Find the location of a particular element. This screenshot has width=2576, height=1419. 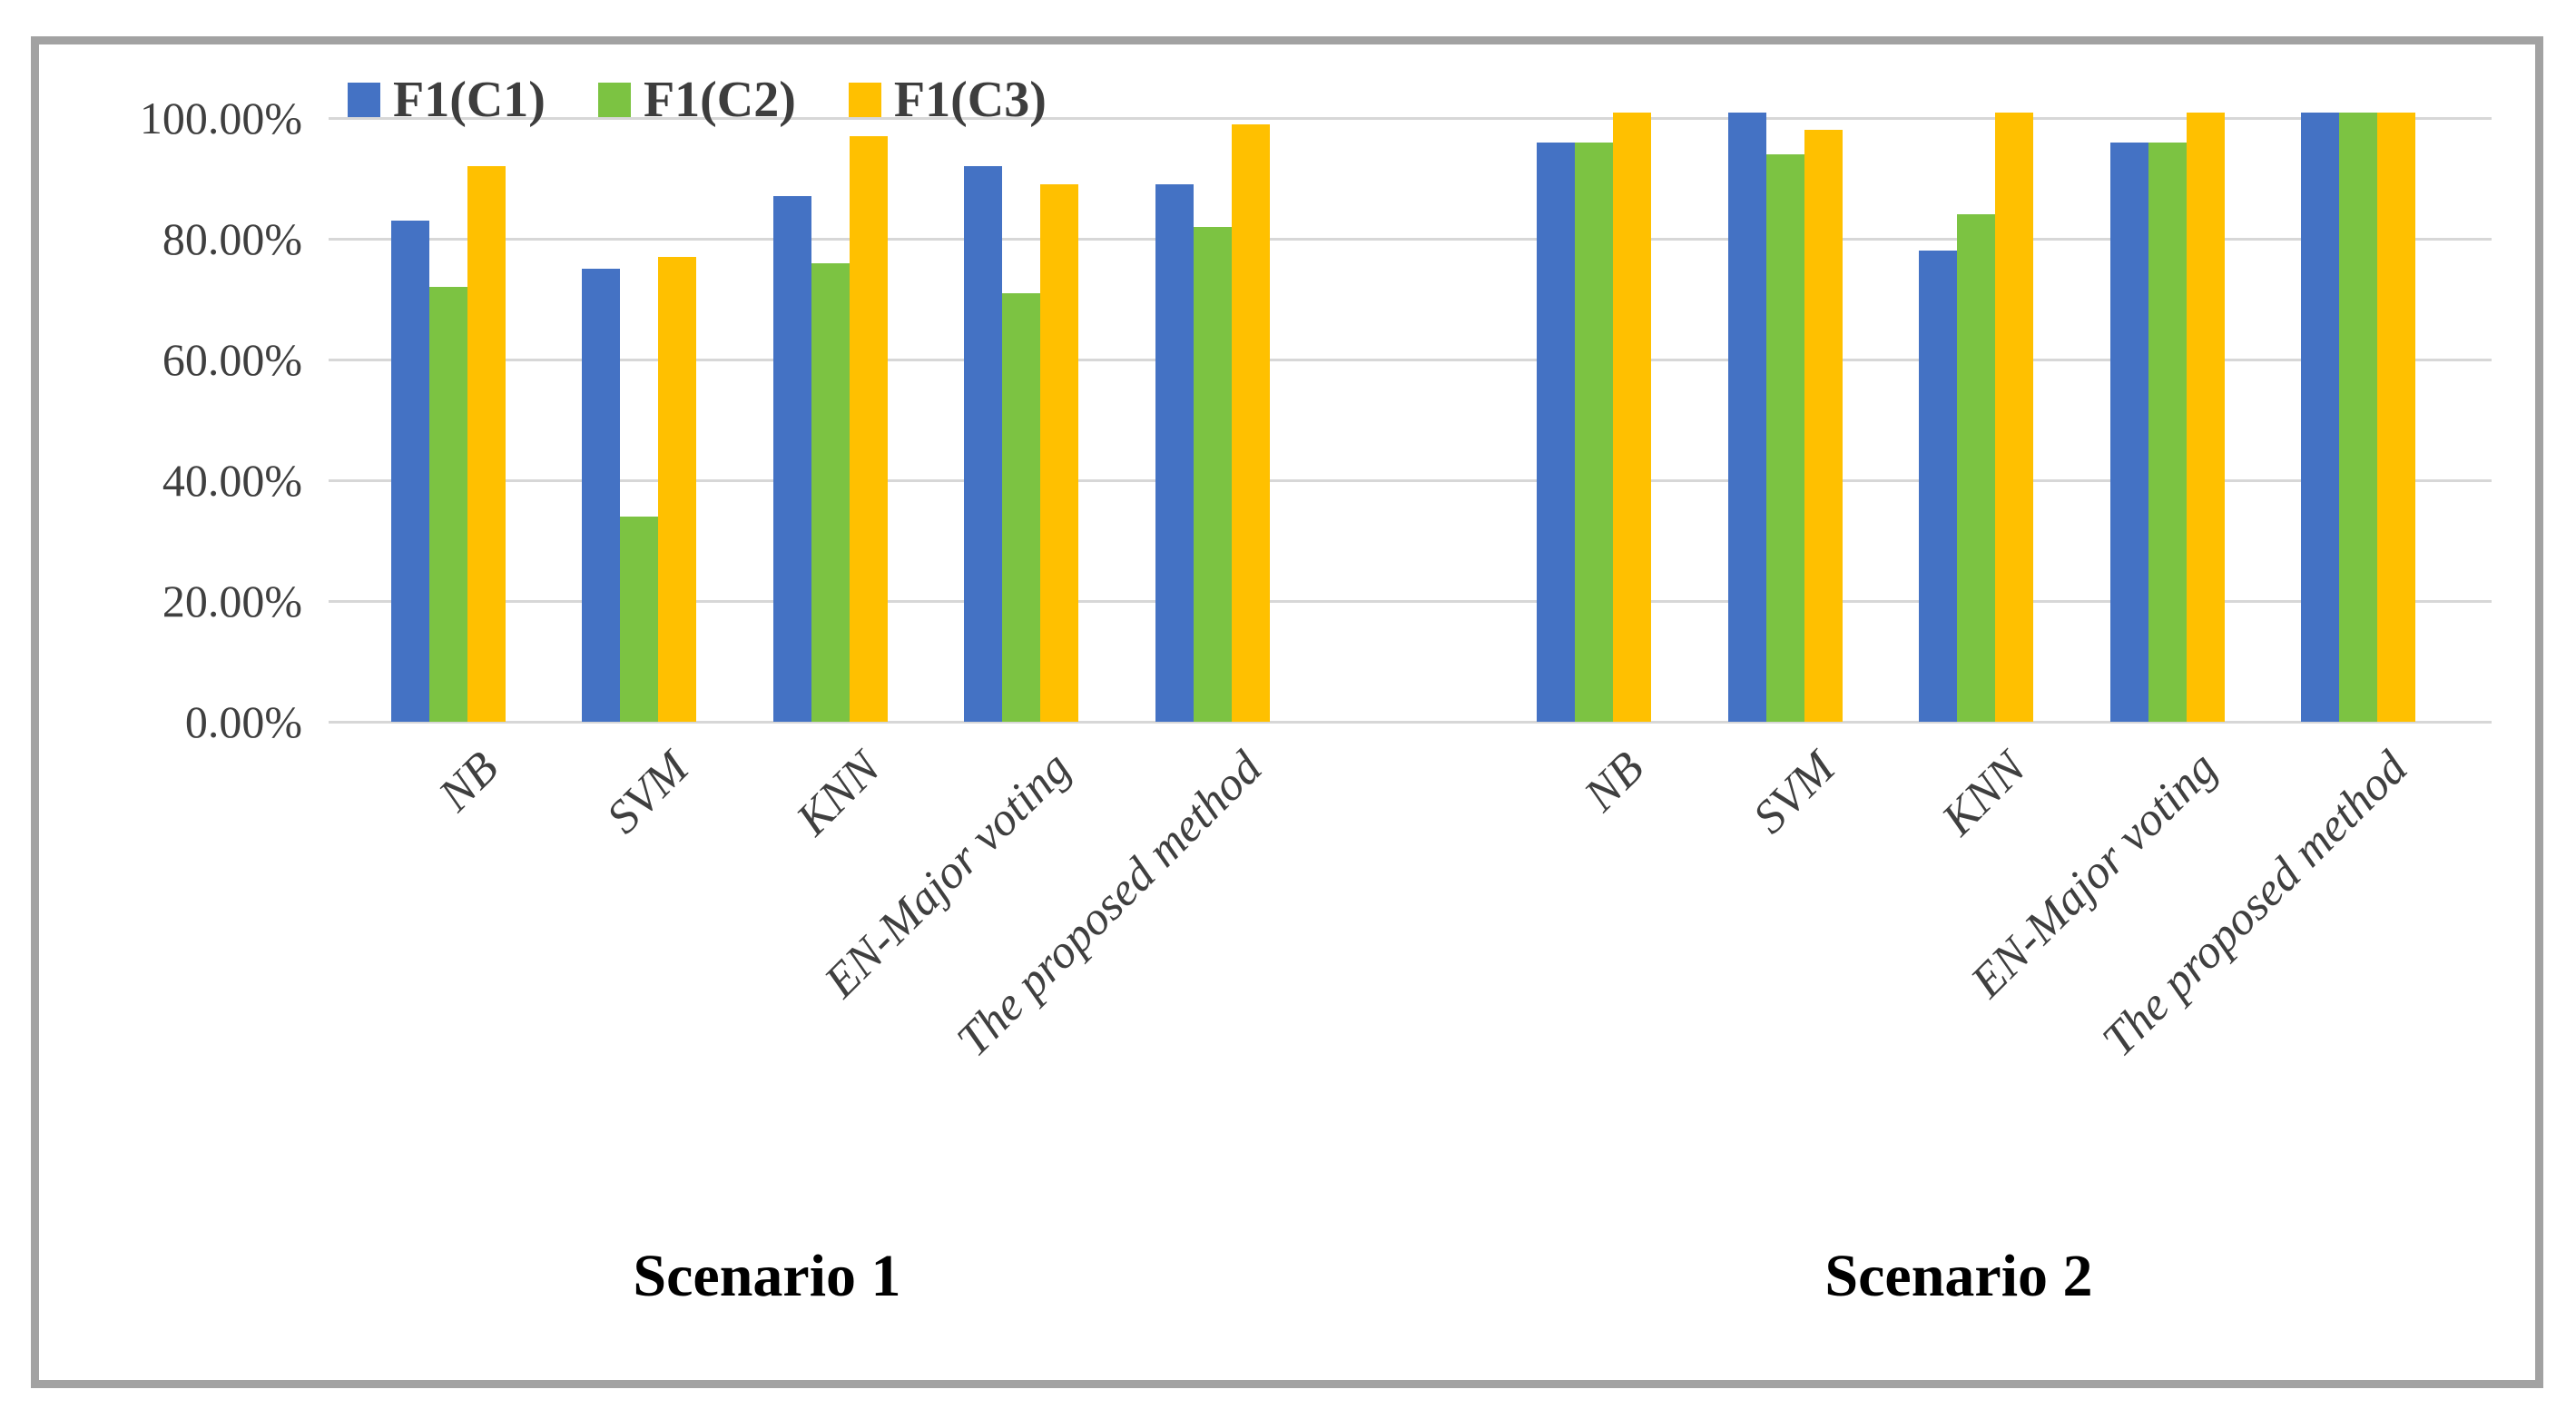

bar-s2-en-major-voting-f1c1 is located at coordinates (2128, 432).